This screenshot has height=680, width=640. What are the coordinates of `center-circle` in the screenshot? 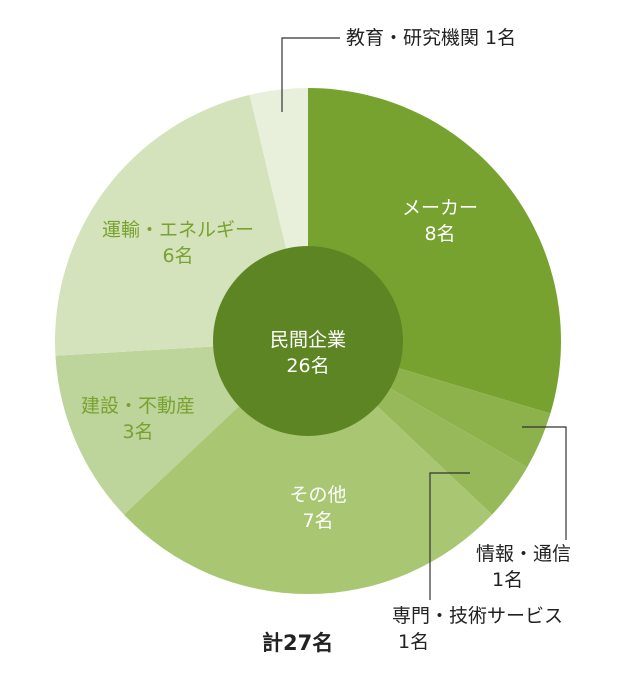 It's located at (308, 341).